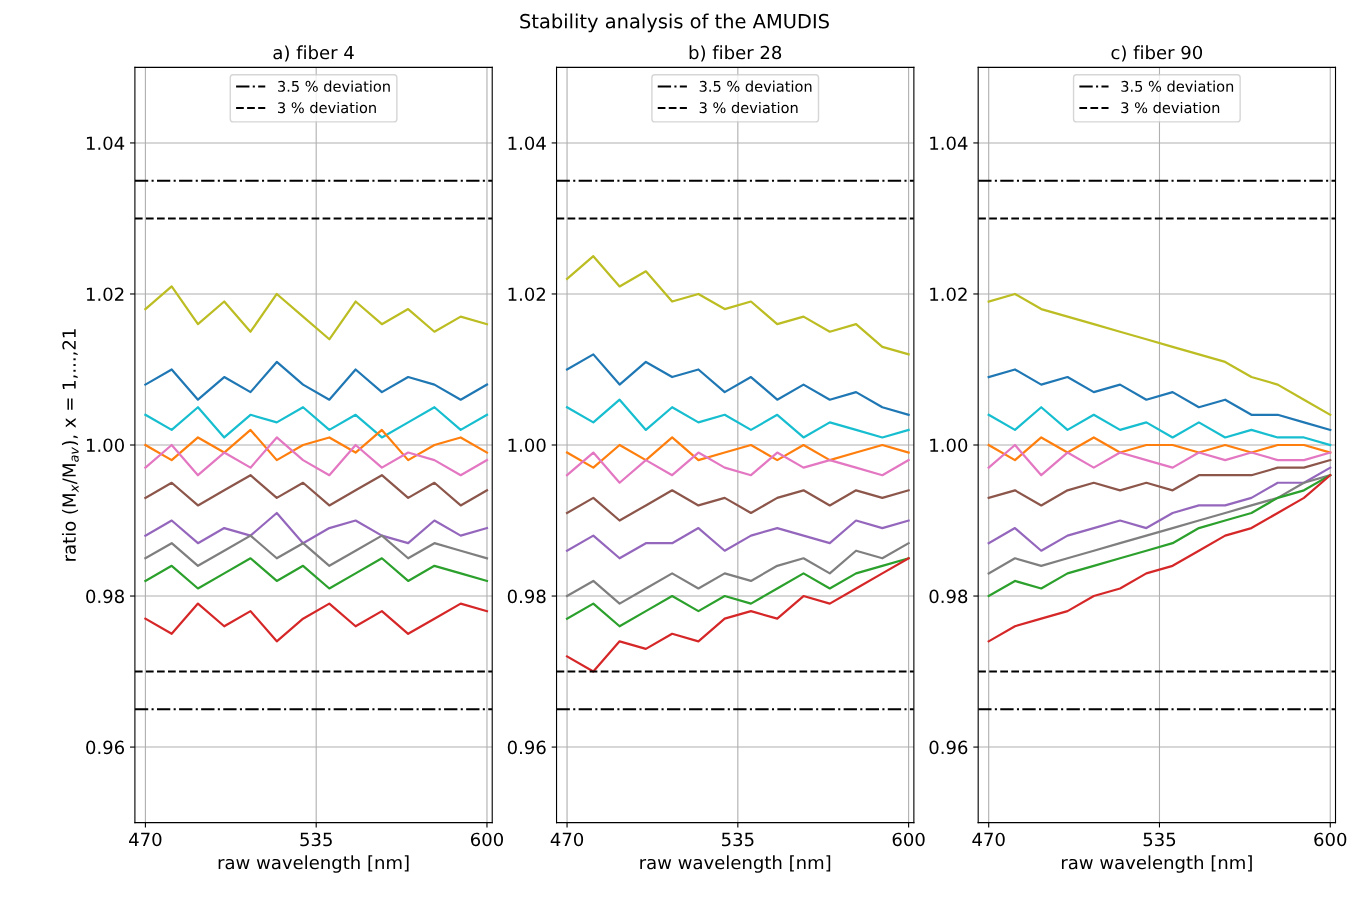 This screenshot has width=1349, height=899. What do you see at coordinates (1157, 53) in the screenshot?
I see `chart-title: c) fiber 90` at bounding box center [1157, 53].